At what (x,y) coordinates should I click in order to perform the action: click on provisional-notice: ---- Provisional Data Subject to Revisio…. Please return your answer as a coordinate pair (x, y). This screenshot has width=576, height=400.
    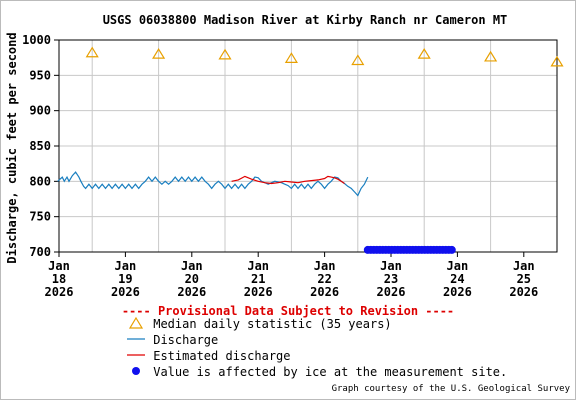
    Looking at the image, I should click on (288, 311).